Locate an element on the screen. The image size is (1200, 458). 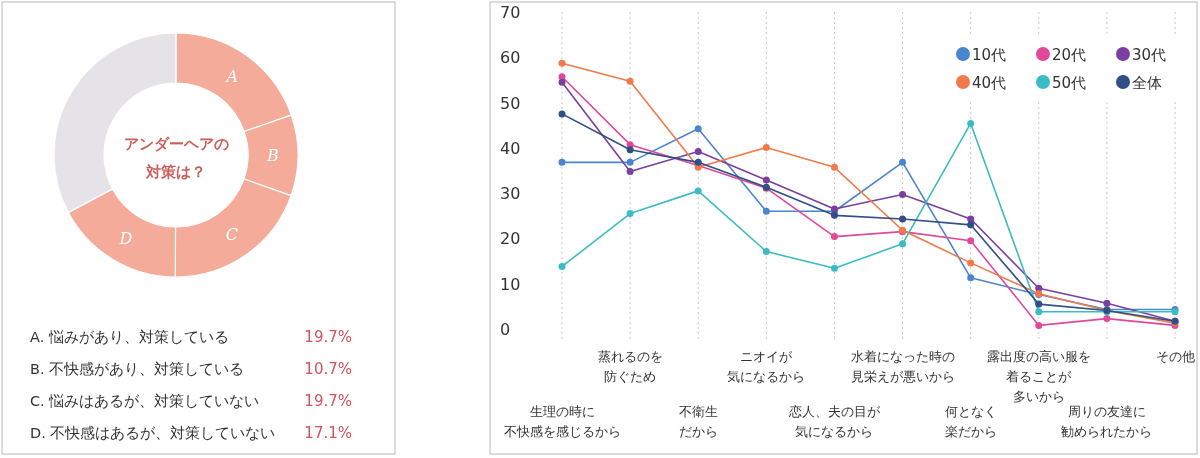
text: アンダーヘアの対策は？ is located at coordinates (176, 158).